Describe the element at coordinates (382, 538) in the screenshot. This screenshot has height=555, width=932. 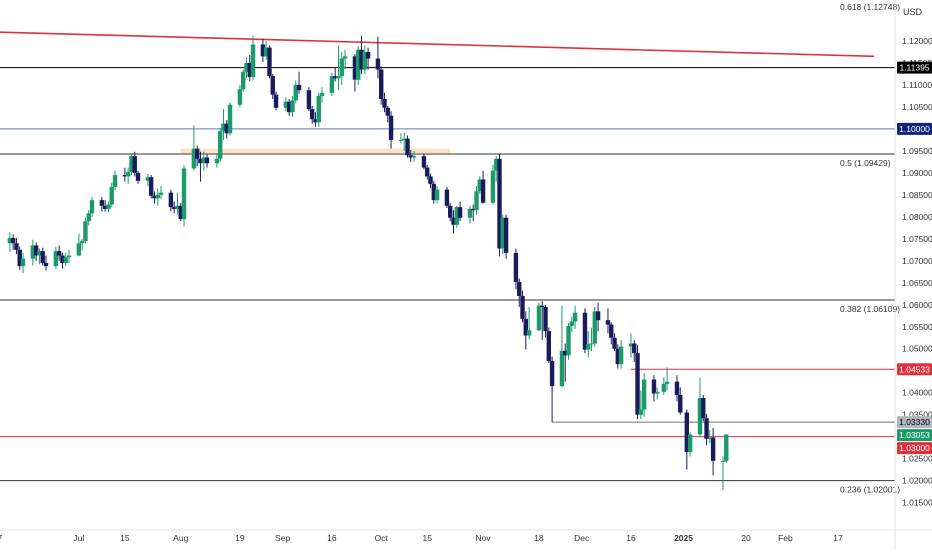
I see `time-tick-label: Oct` at that location.